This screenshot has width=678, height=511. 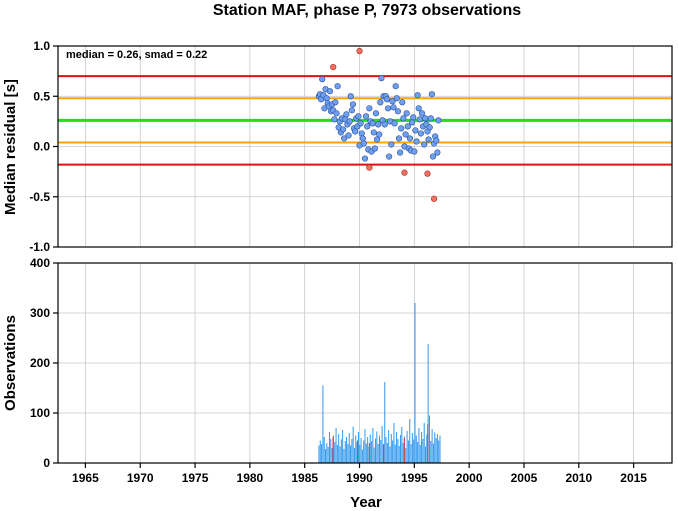 I want to click on x-tick-label: 2015, so click(x=633, y=478).